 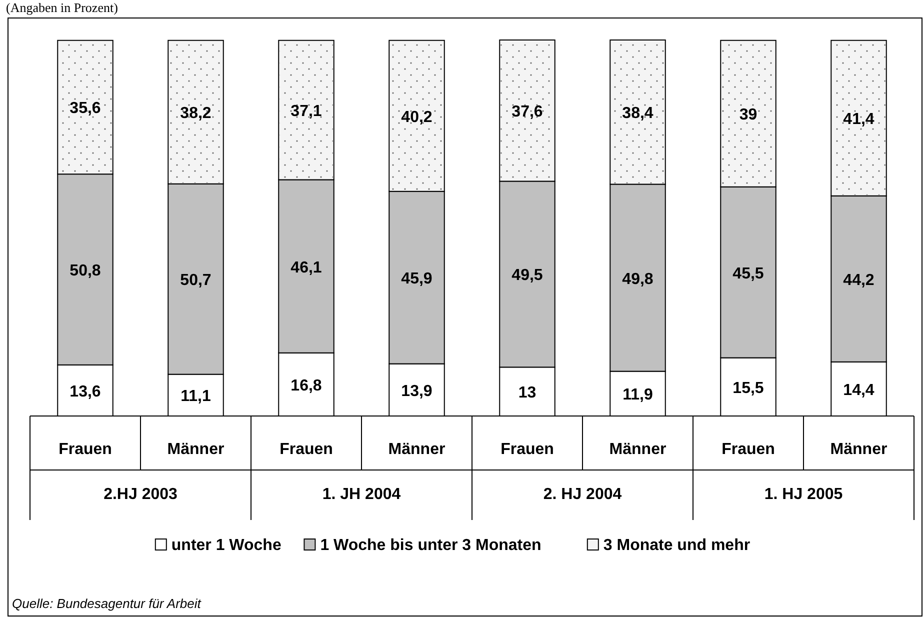 I want to click on data-label: 13,9, so click(x=416, y=391).